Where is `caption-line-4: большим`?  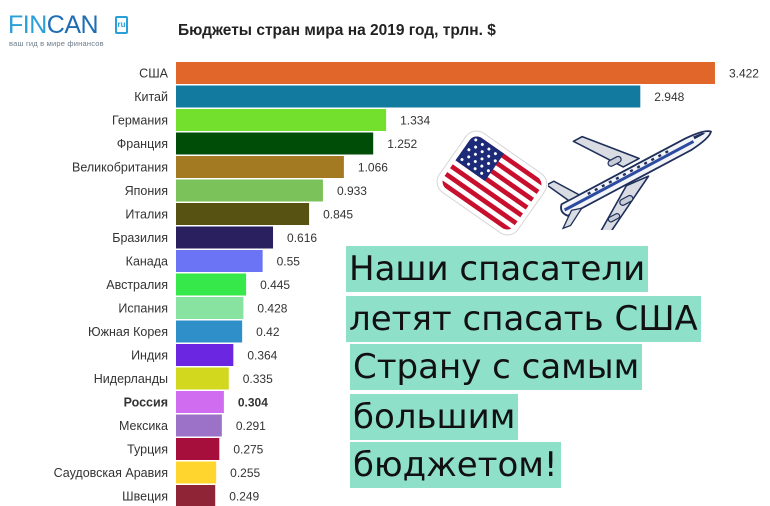 caption-line-4: большим is located at coordinates (434, 417).